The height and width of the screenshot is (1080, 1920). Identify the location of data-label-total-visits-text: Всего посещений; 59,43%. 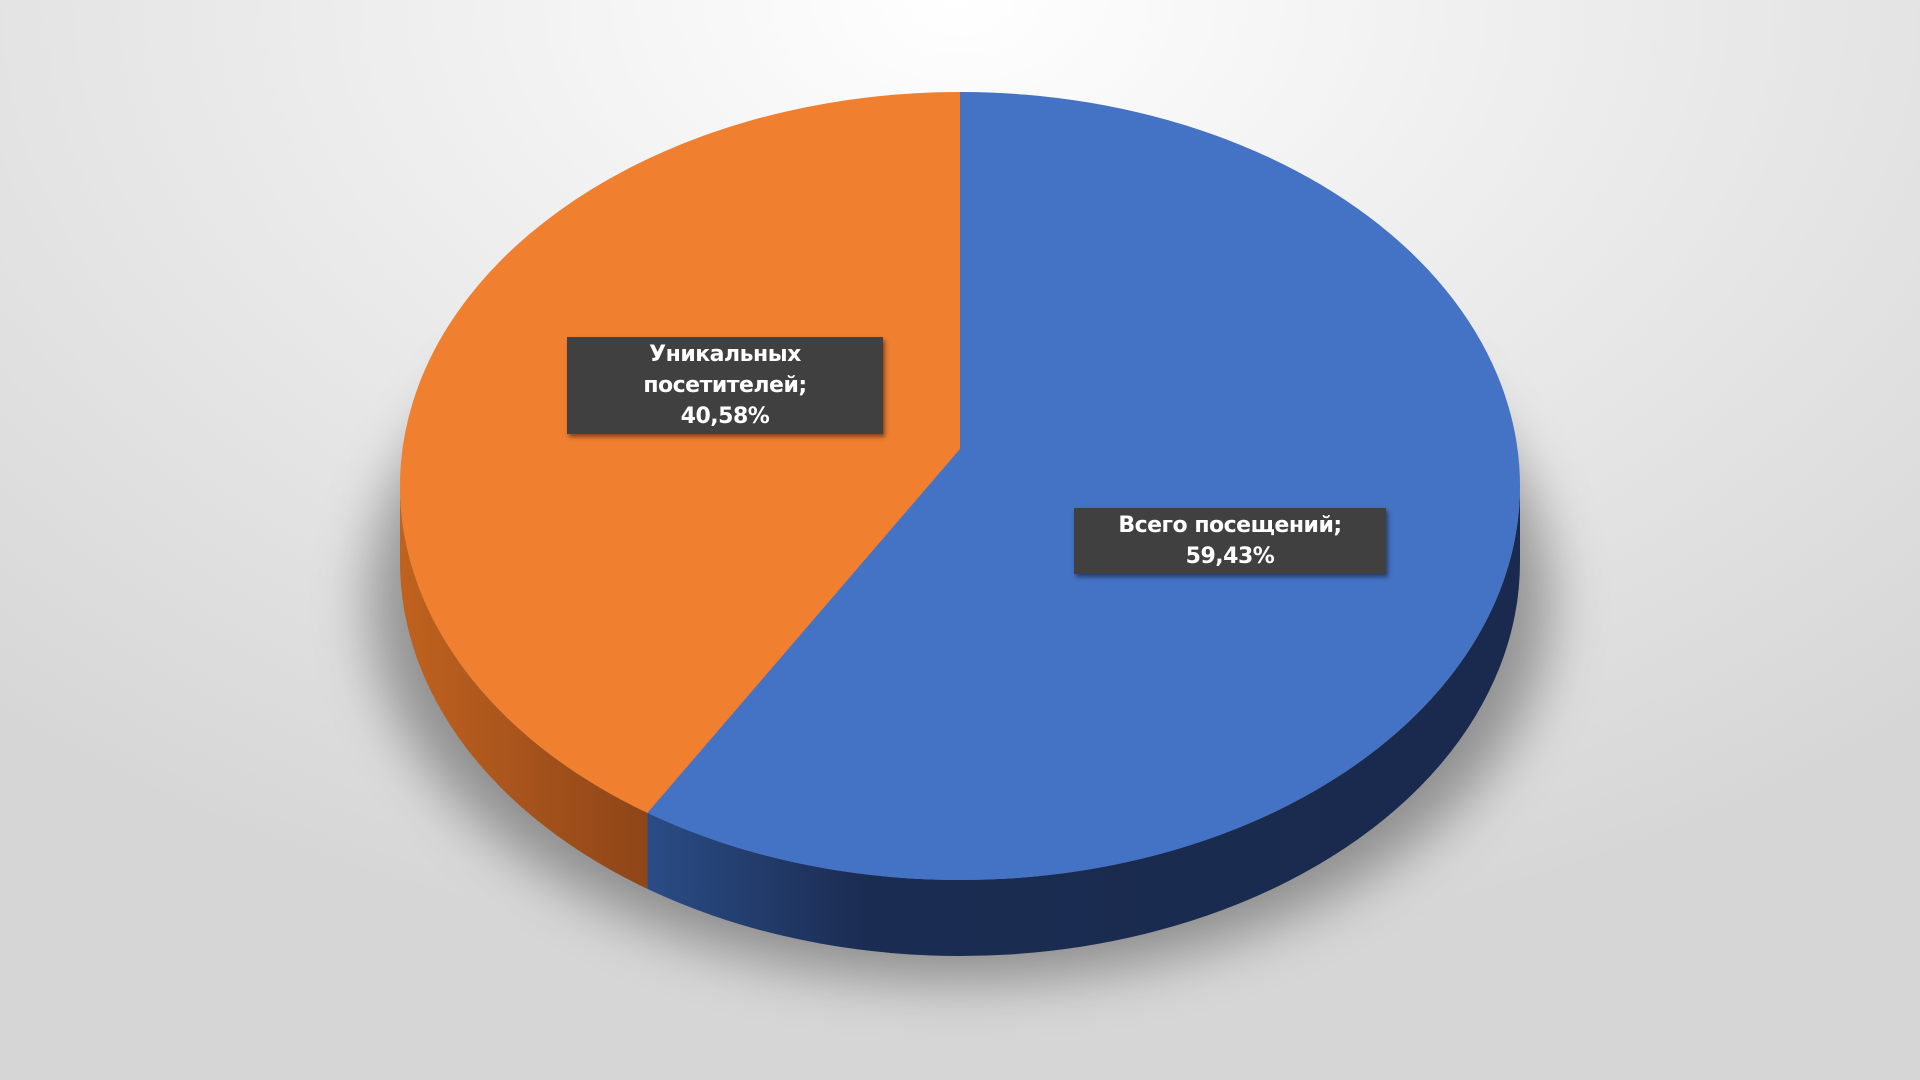
(1230, 541).